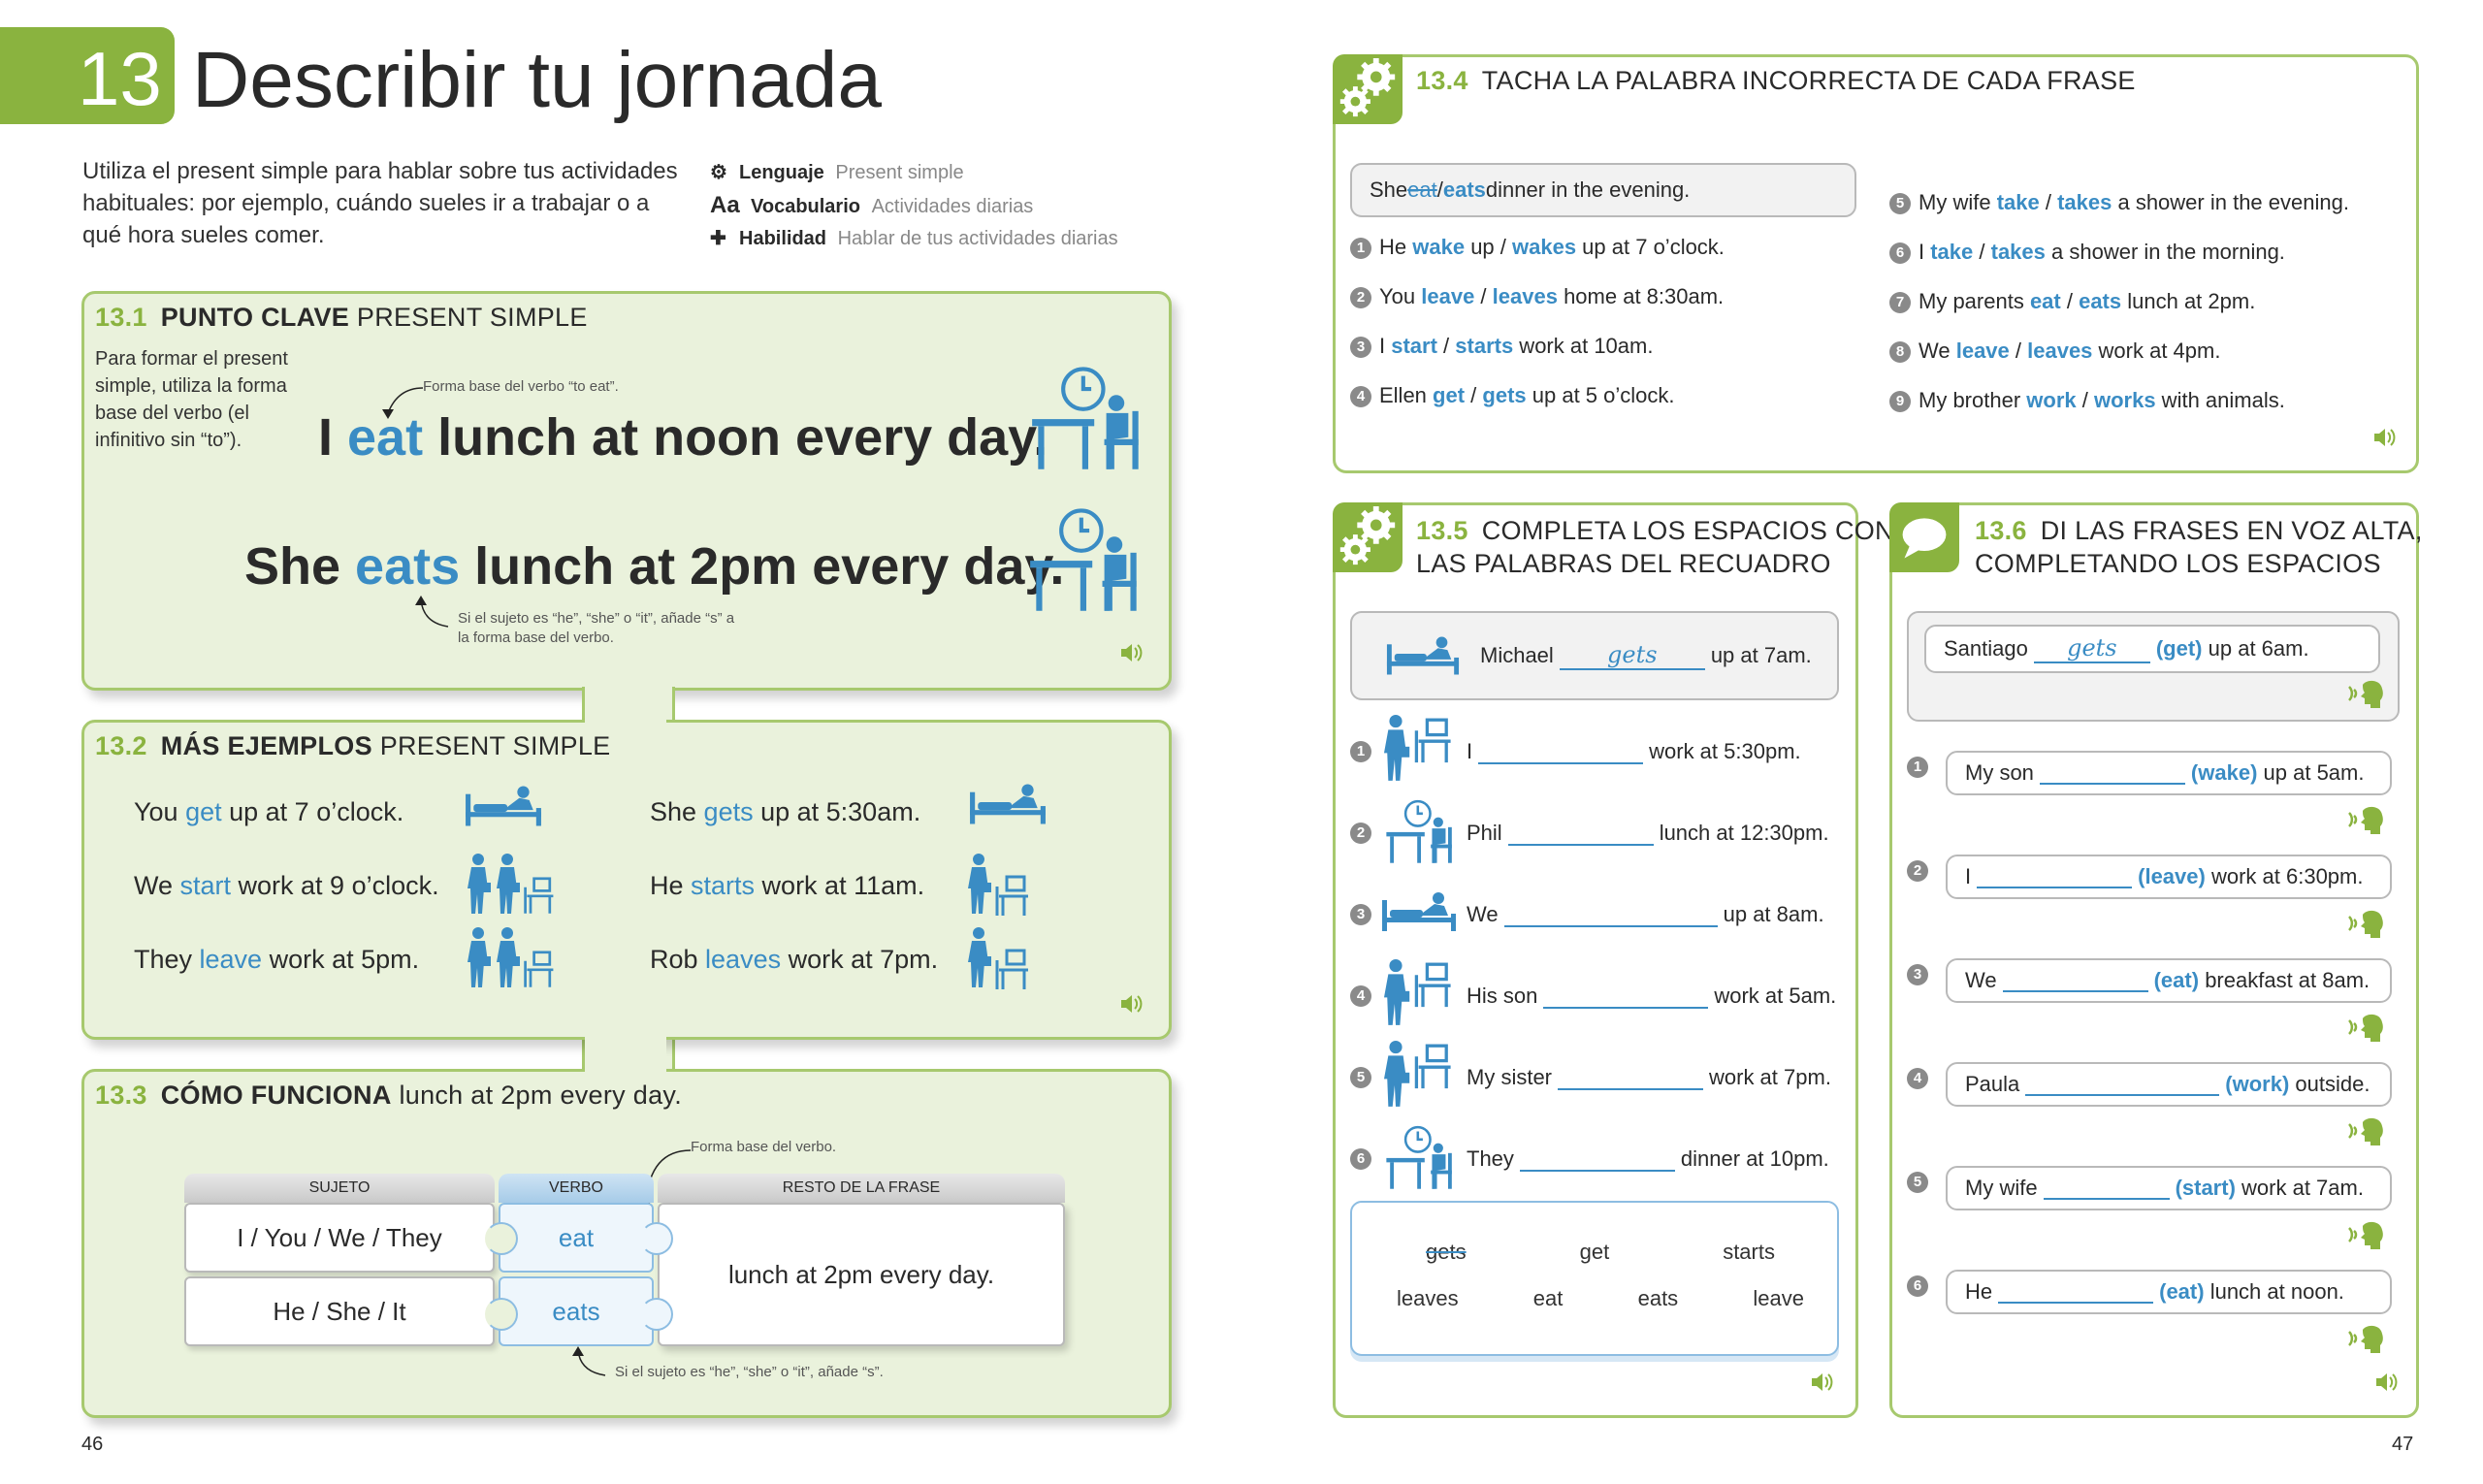 The width and height of the screenshot is (2483, 1484). I want to click on exercise-item: Paula (work) outside., so click(2169, 1084).